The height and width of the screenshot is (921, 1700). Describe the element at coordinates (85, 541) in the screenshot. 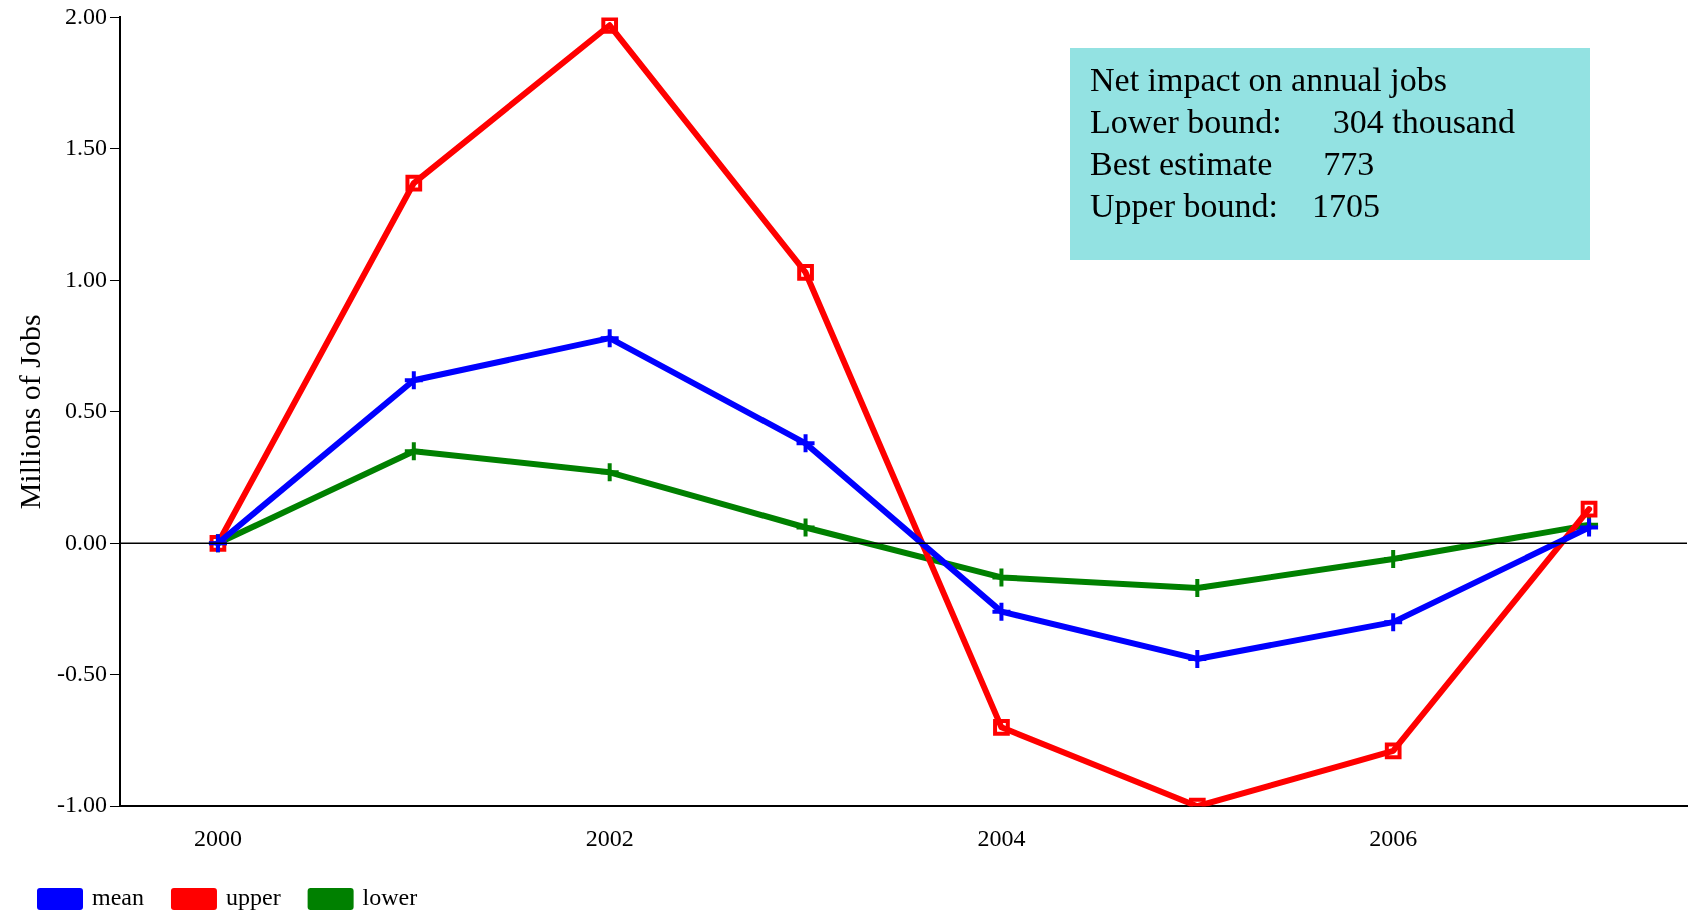

I see `y-tick-label: 0.00` at that location.